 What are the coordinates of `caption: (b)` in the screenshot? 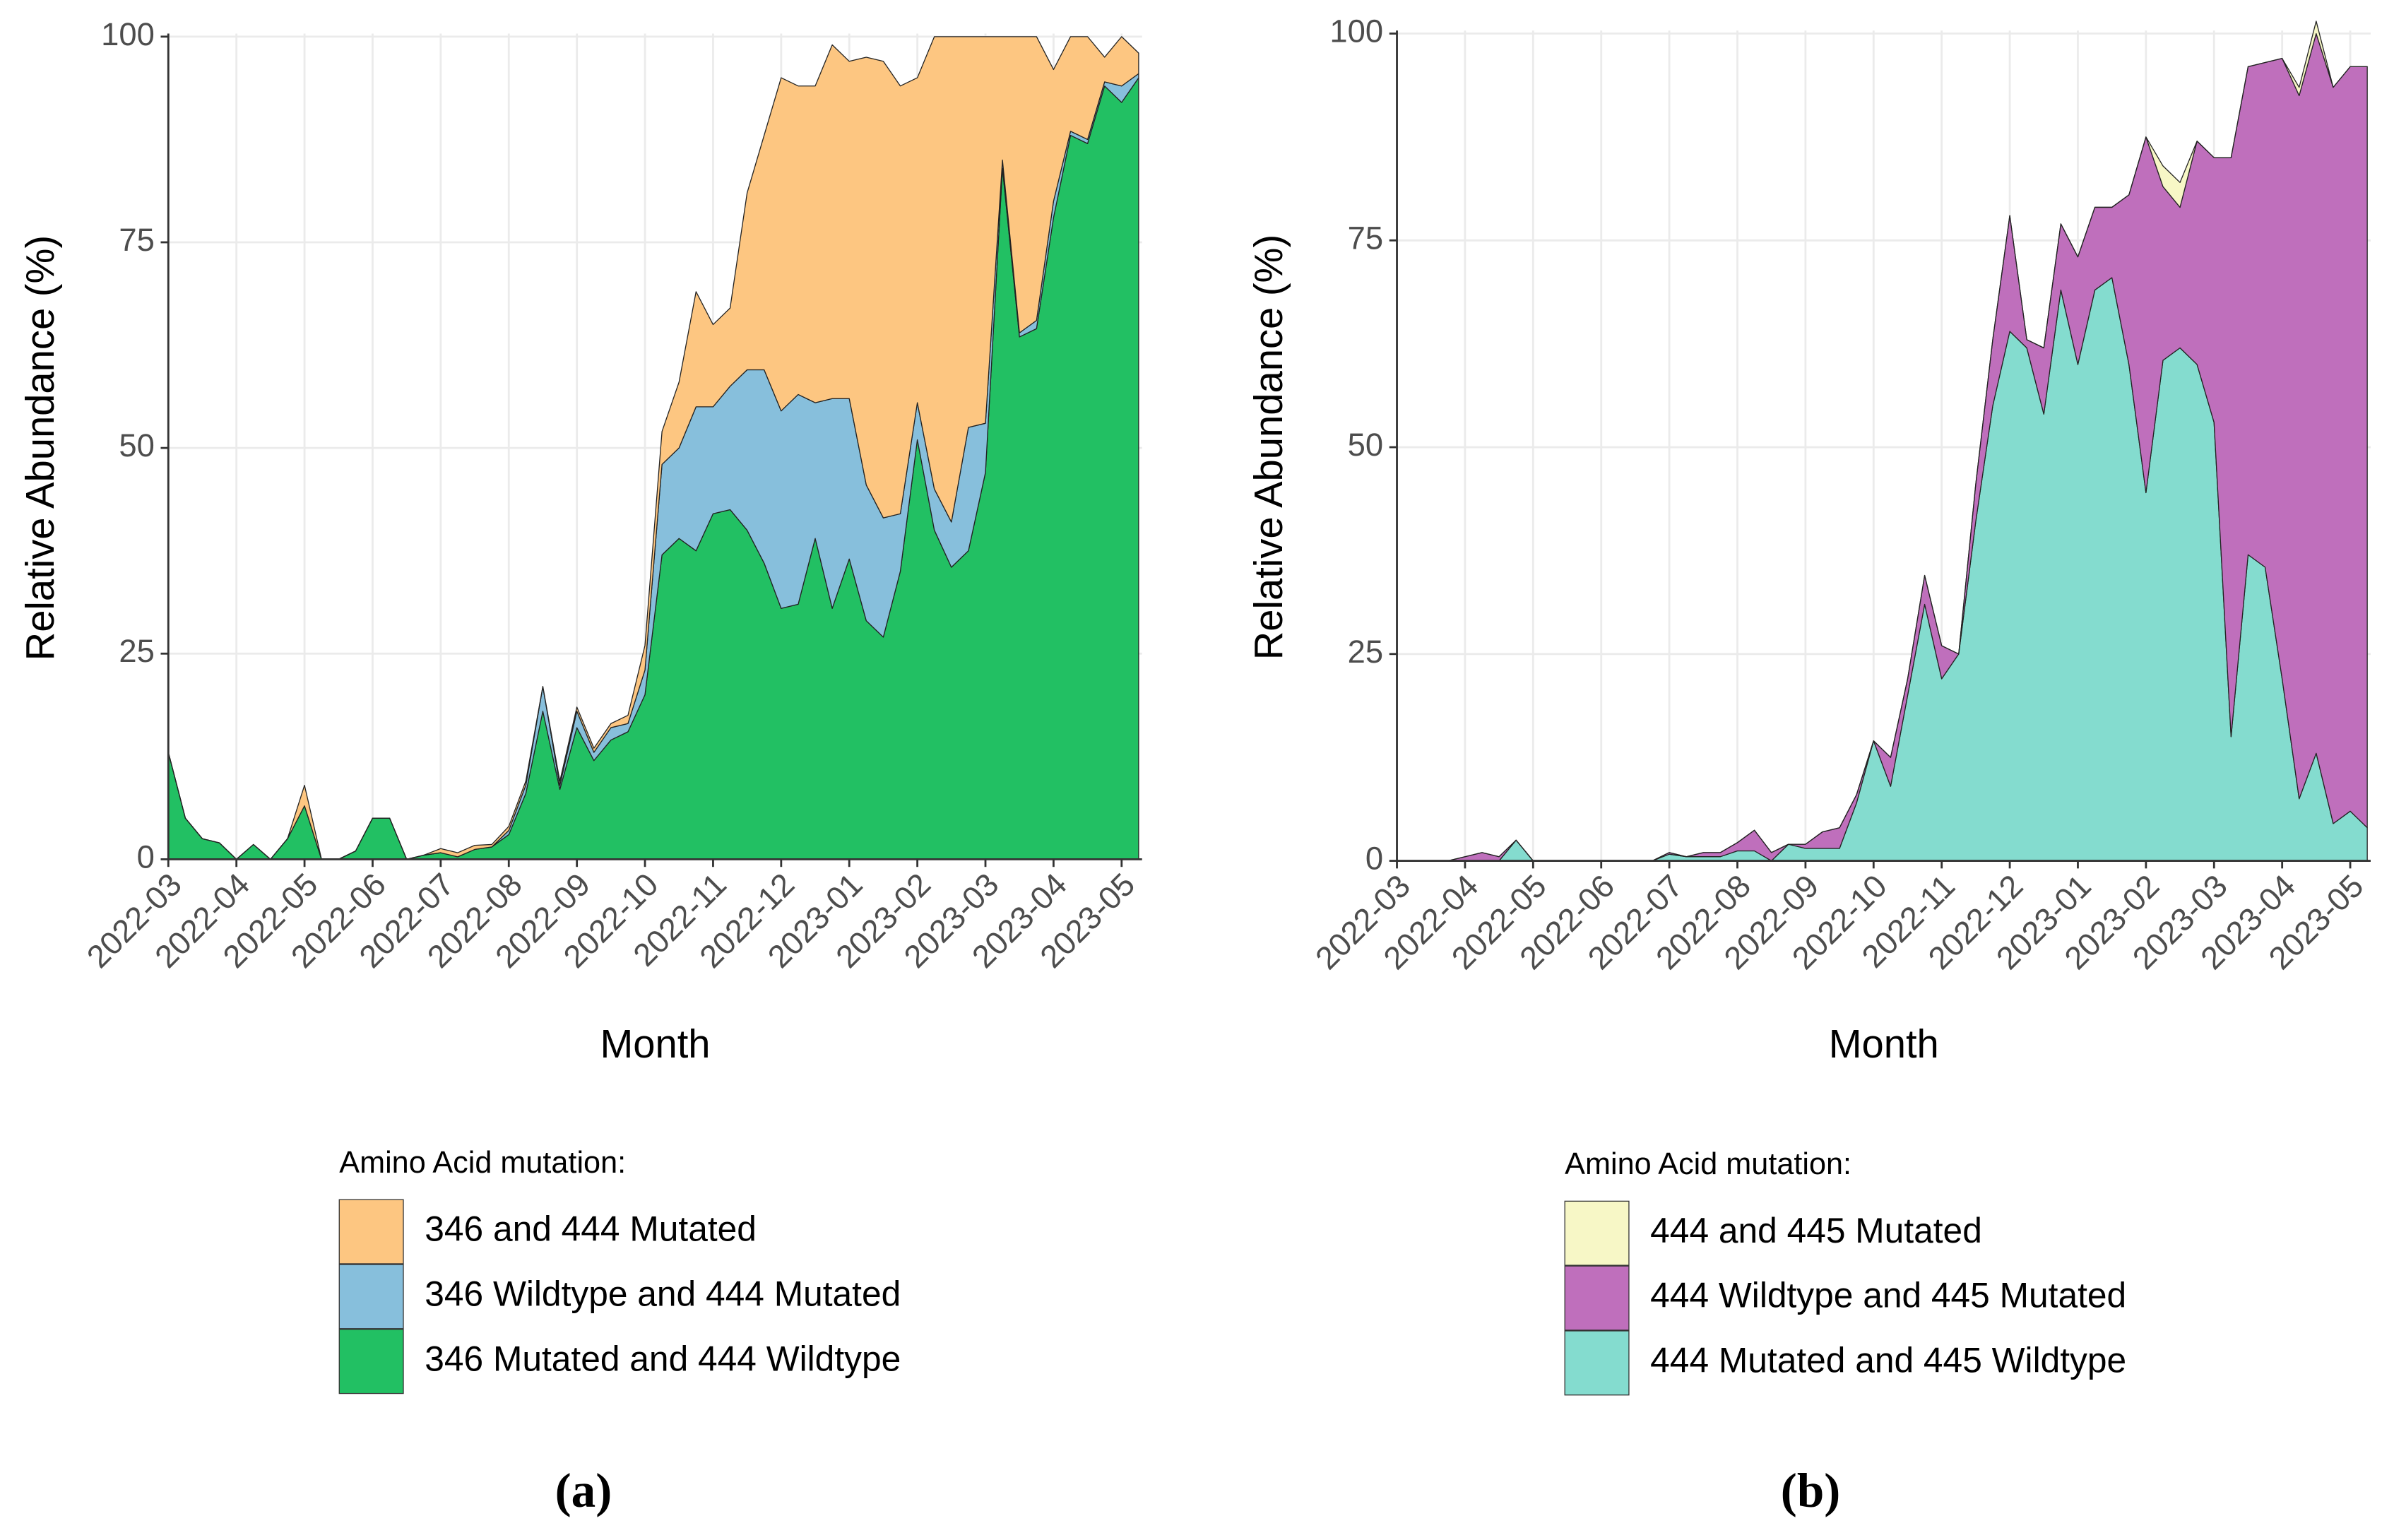 It's located at (1810, 1490).